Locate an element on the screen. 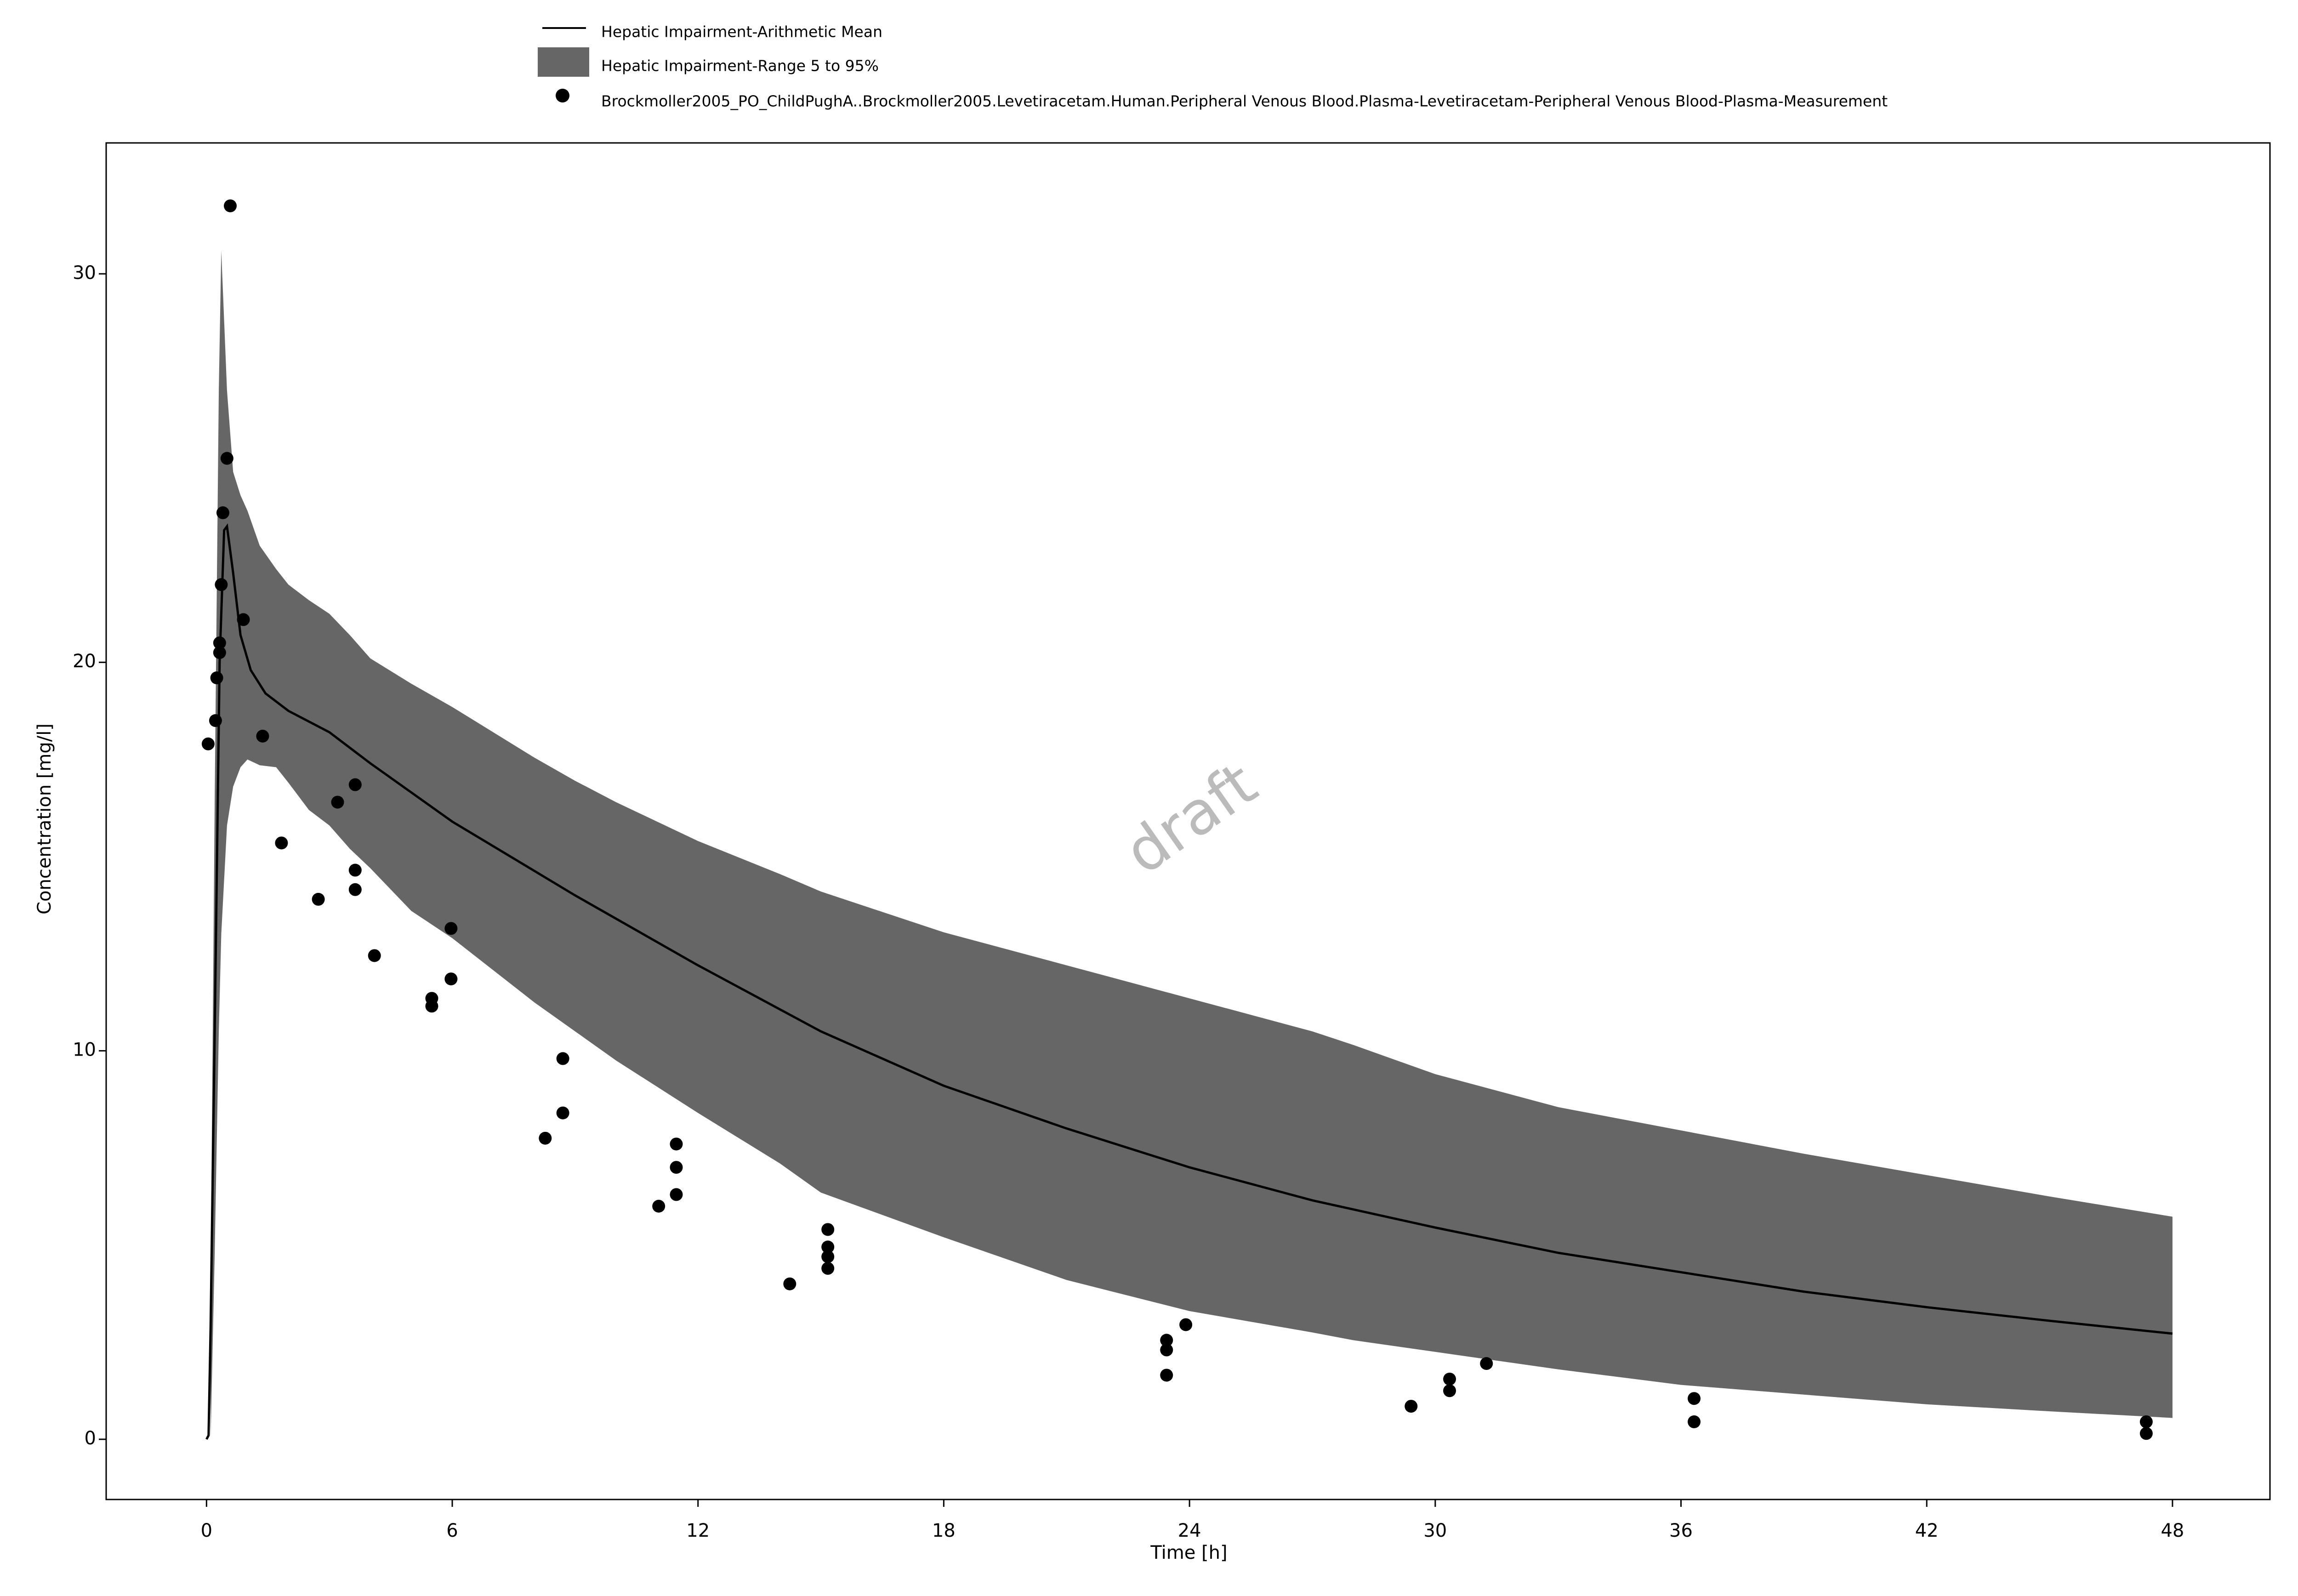 The image size is (2298, 1596). x-axis-title: Time [h] is located at coordinates (1188, 1552).